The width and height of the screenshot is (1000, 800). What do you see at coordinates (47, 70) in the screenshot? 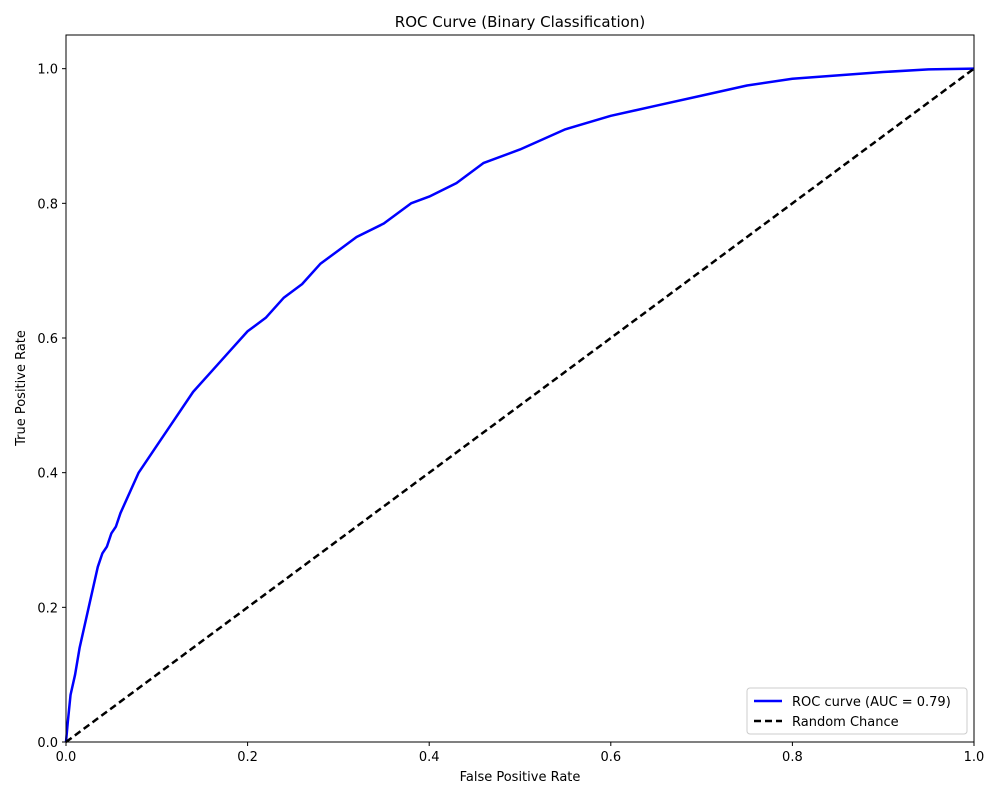
I see `y-tick-label: 1.0` at bounding box center [47, 70].